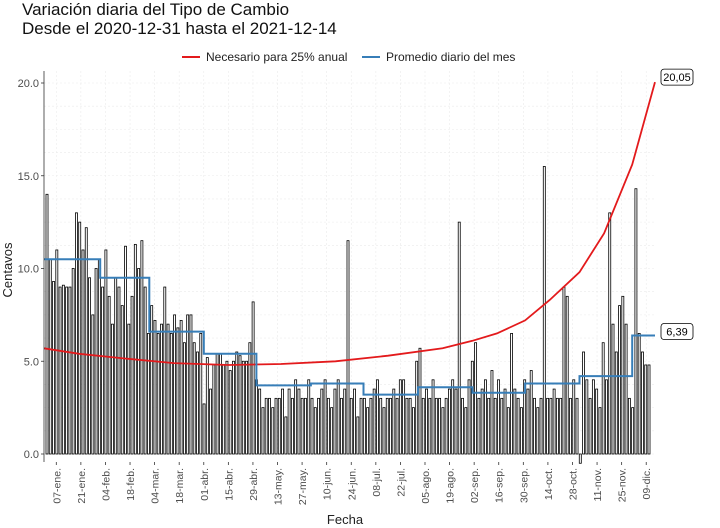 The height and width of the screenshot is (528, 720). I want to click on x-tick-label: 21-ene., so click(82, 486).